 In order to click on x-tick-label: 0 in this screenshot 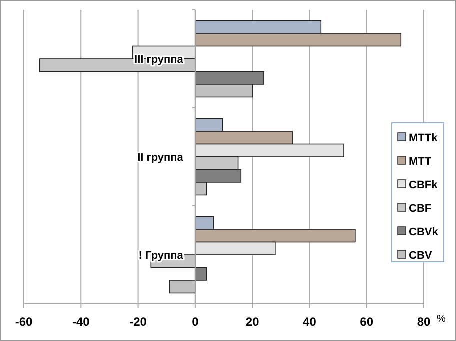, I will do `click(196, 322)`.